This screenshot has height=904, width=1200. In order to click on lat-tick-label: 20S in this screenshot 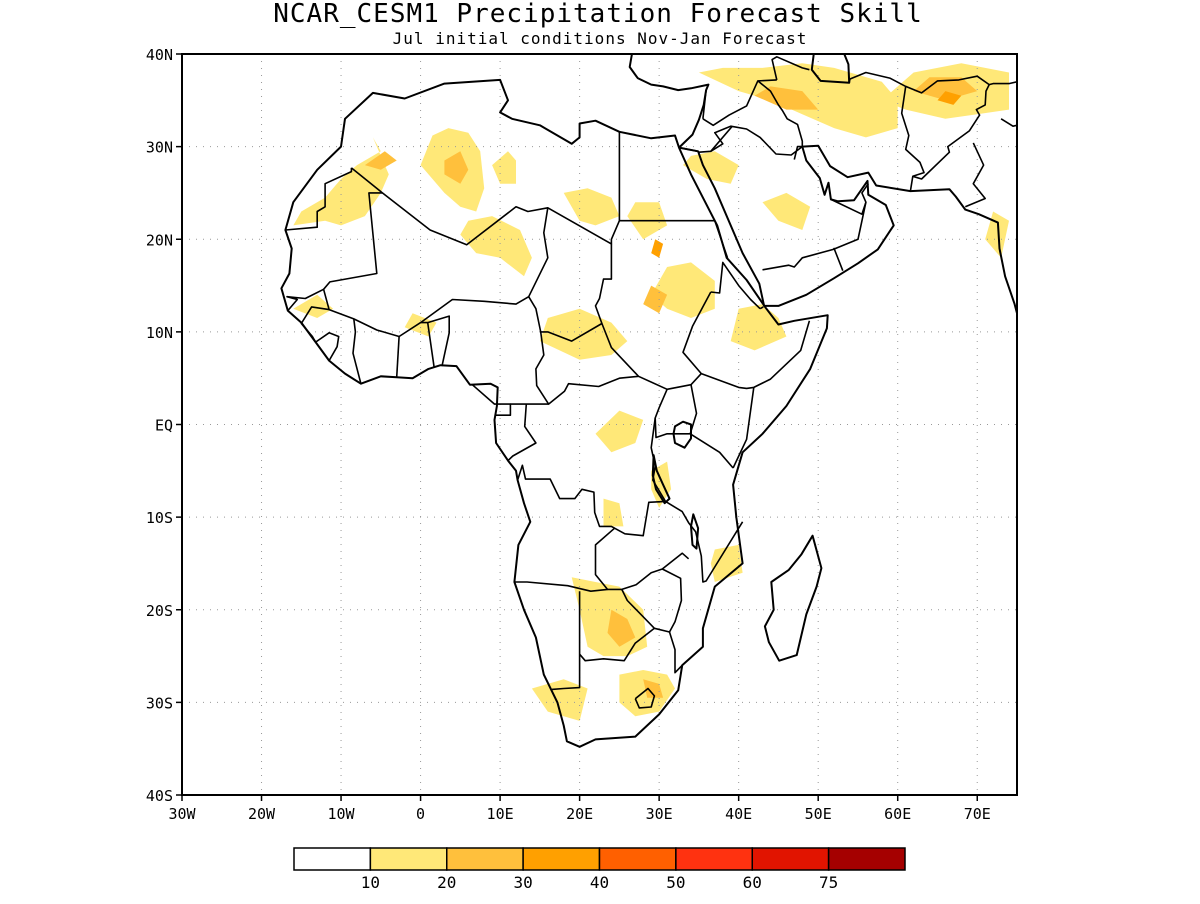, I will do `click(159, 611)`.